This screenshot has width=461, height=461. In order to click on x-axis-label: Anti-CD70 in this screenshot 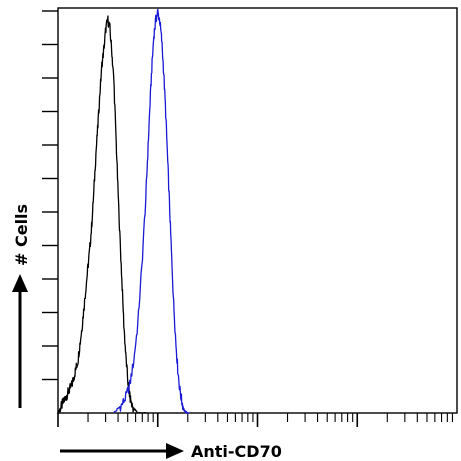, I will do `click(236, 451)`.